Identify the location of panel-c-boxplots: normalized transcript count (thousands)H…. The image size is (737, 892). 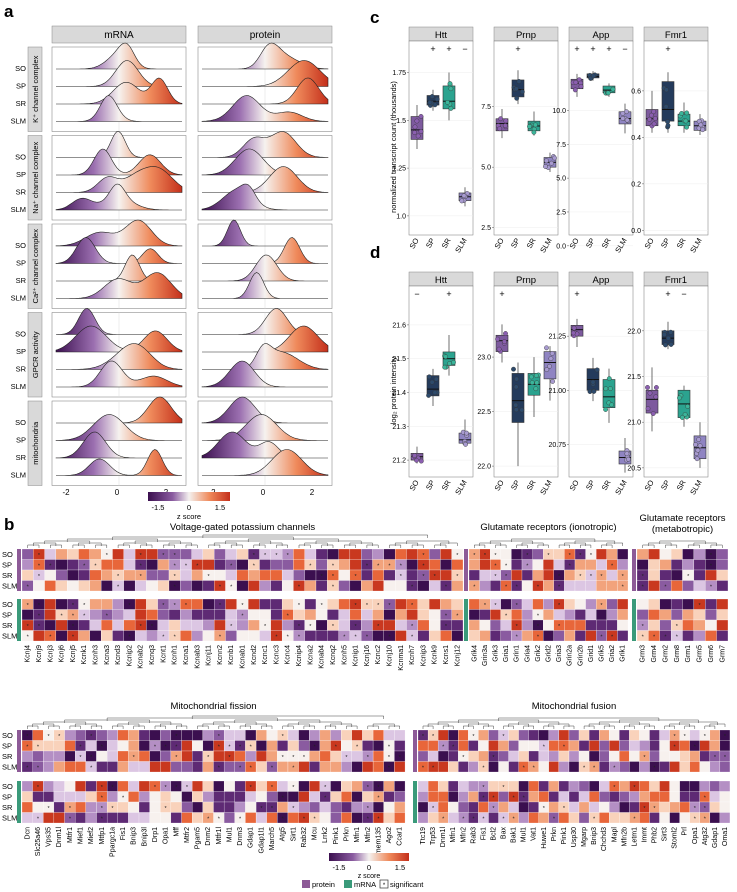
(549, 140).